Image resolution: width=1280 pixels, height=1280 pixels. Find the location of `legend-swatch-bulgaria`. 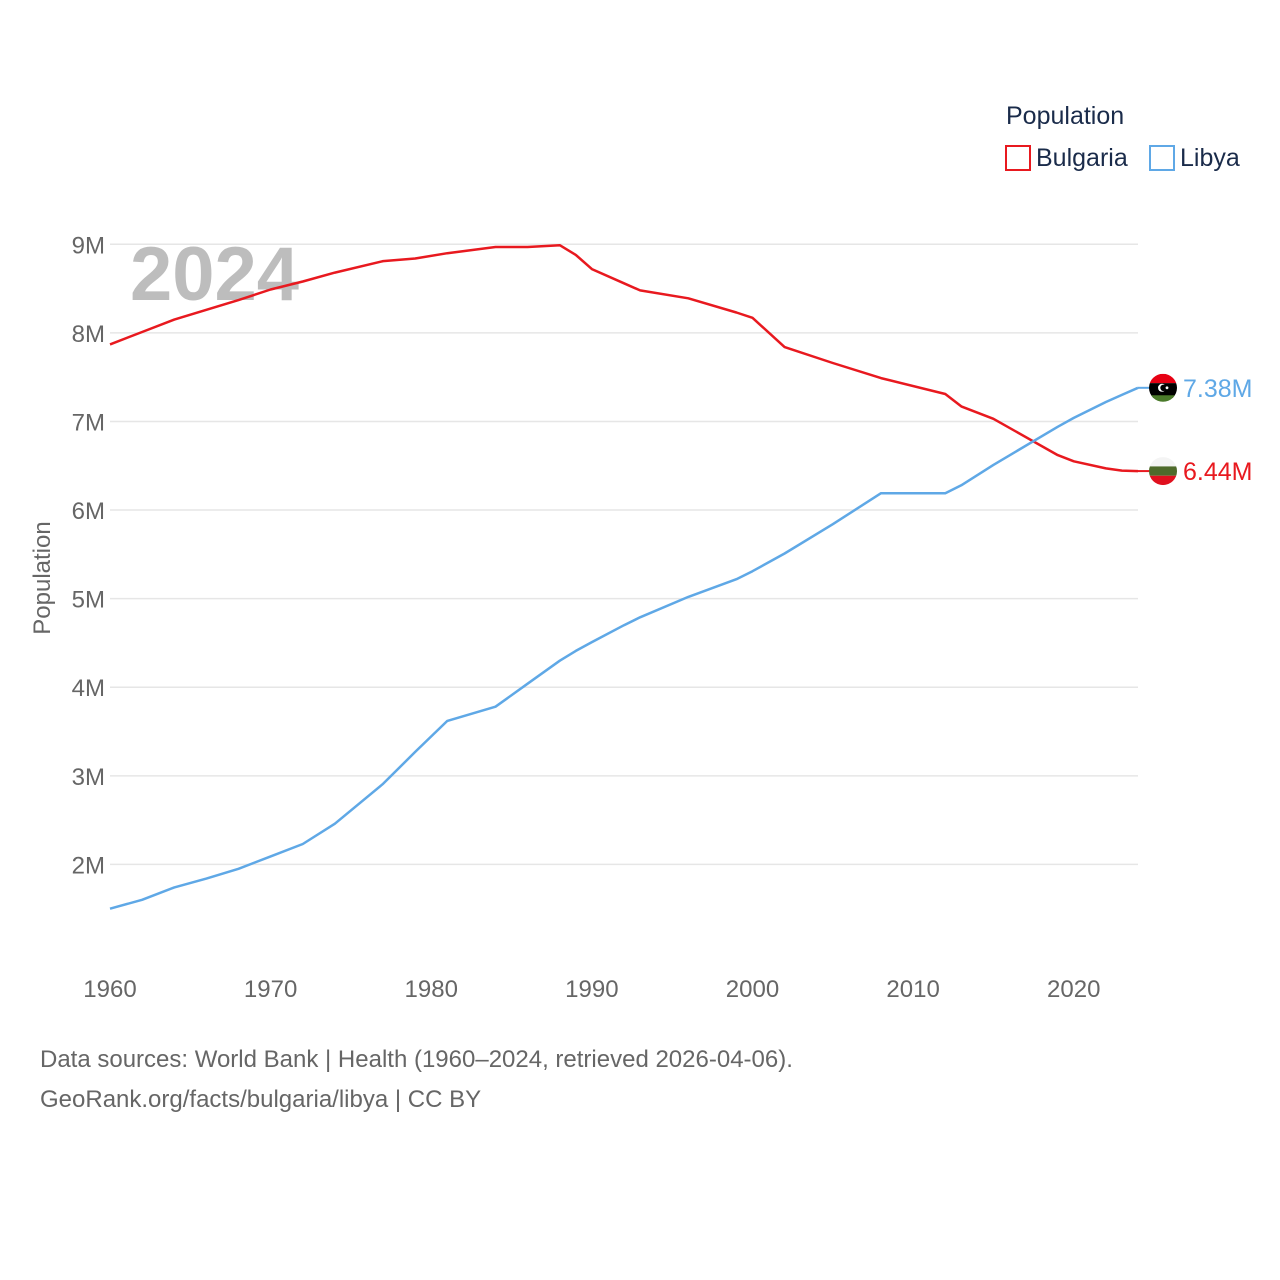

legend-swatch-bulgaria is located at coordinates (1018, 158).